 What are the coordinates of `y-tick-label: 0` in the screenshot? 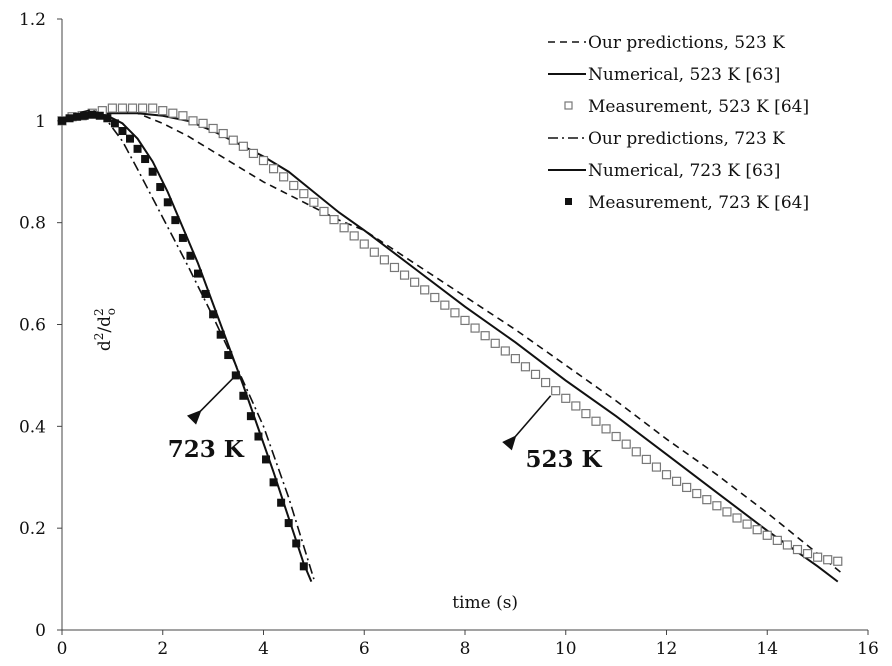 It's located at (40, 631).